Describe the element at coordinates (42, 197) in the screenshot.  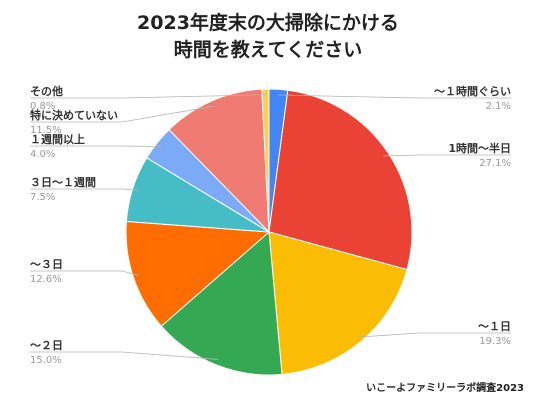
I see `slice-percent-label: 7.5%` at that location.